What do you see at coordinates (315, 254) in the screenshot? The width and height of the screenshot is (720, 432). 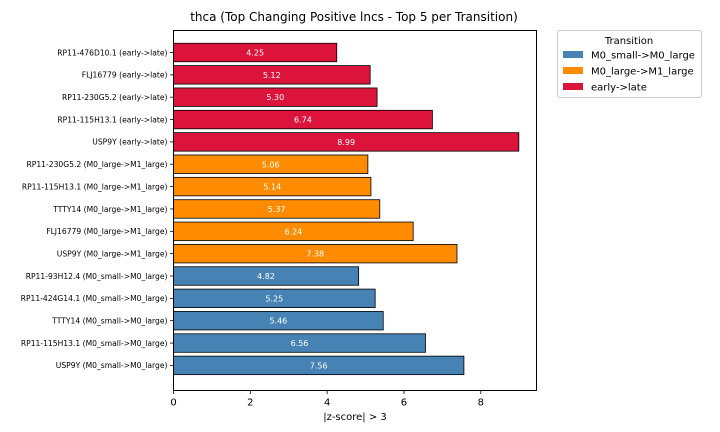 I see `bar-value-label: 7.38` at bounding box center [315, 254].